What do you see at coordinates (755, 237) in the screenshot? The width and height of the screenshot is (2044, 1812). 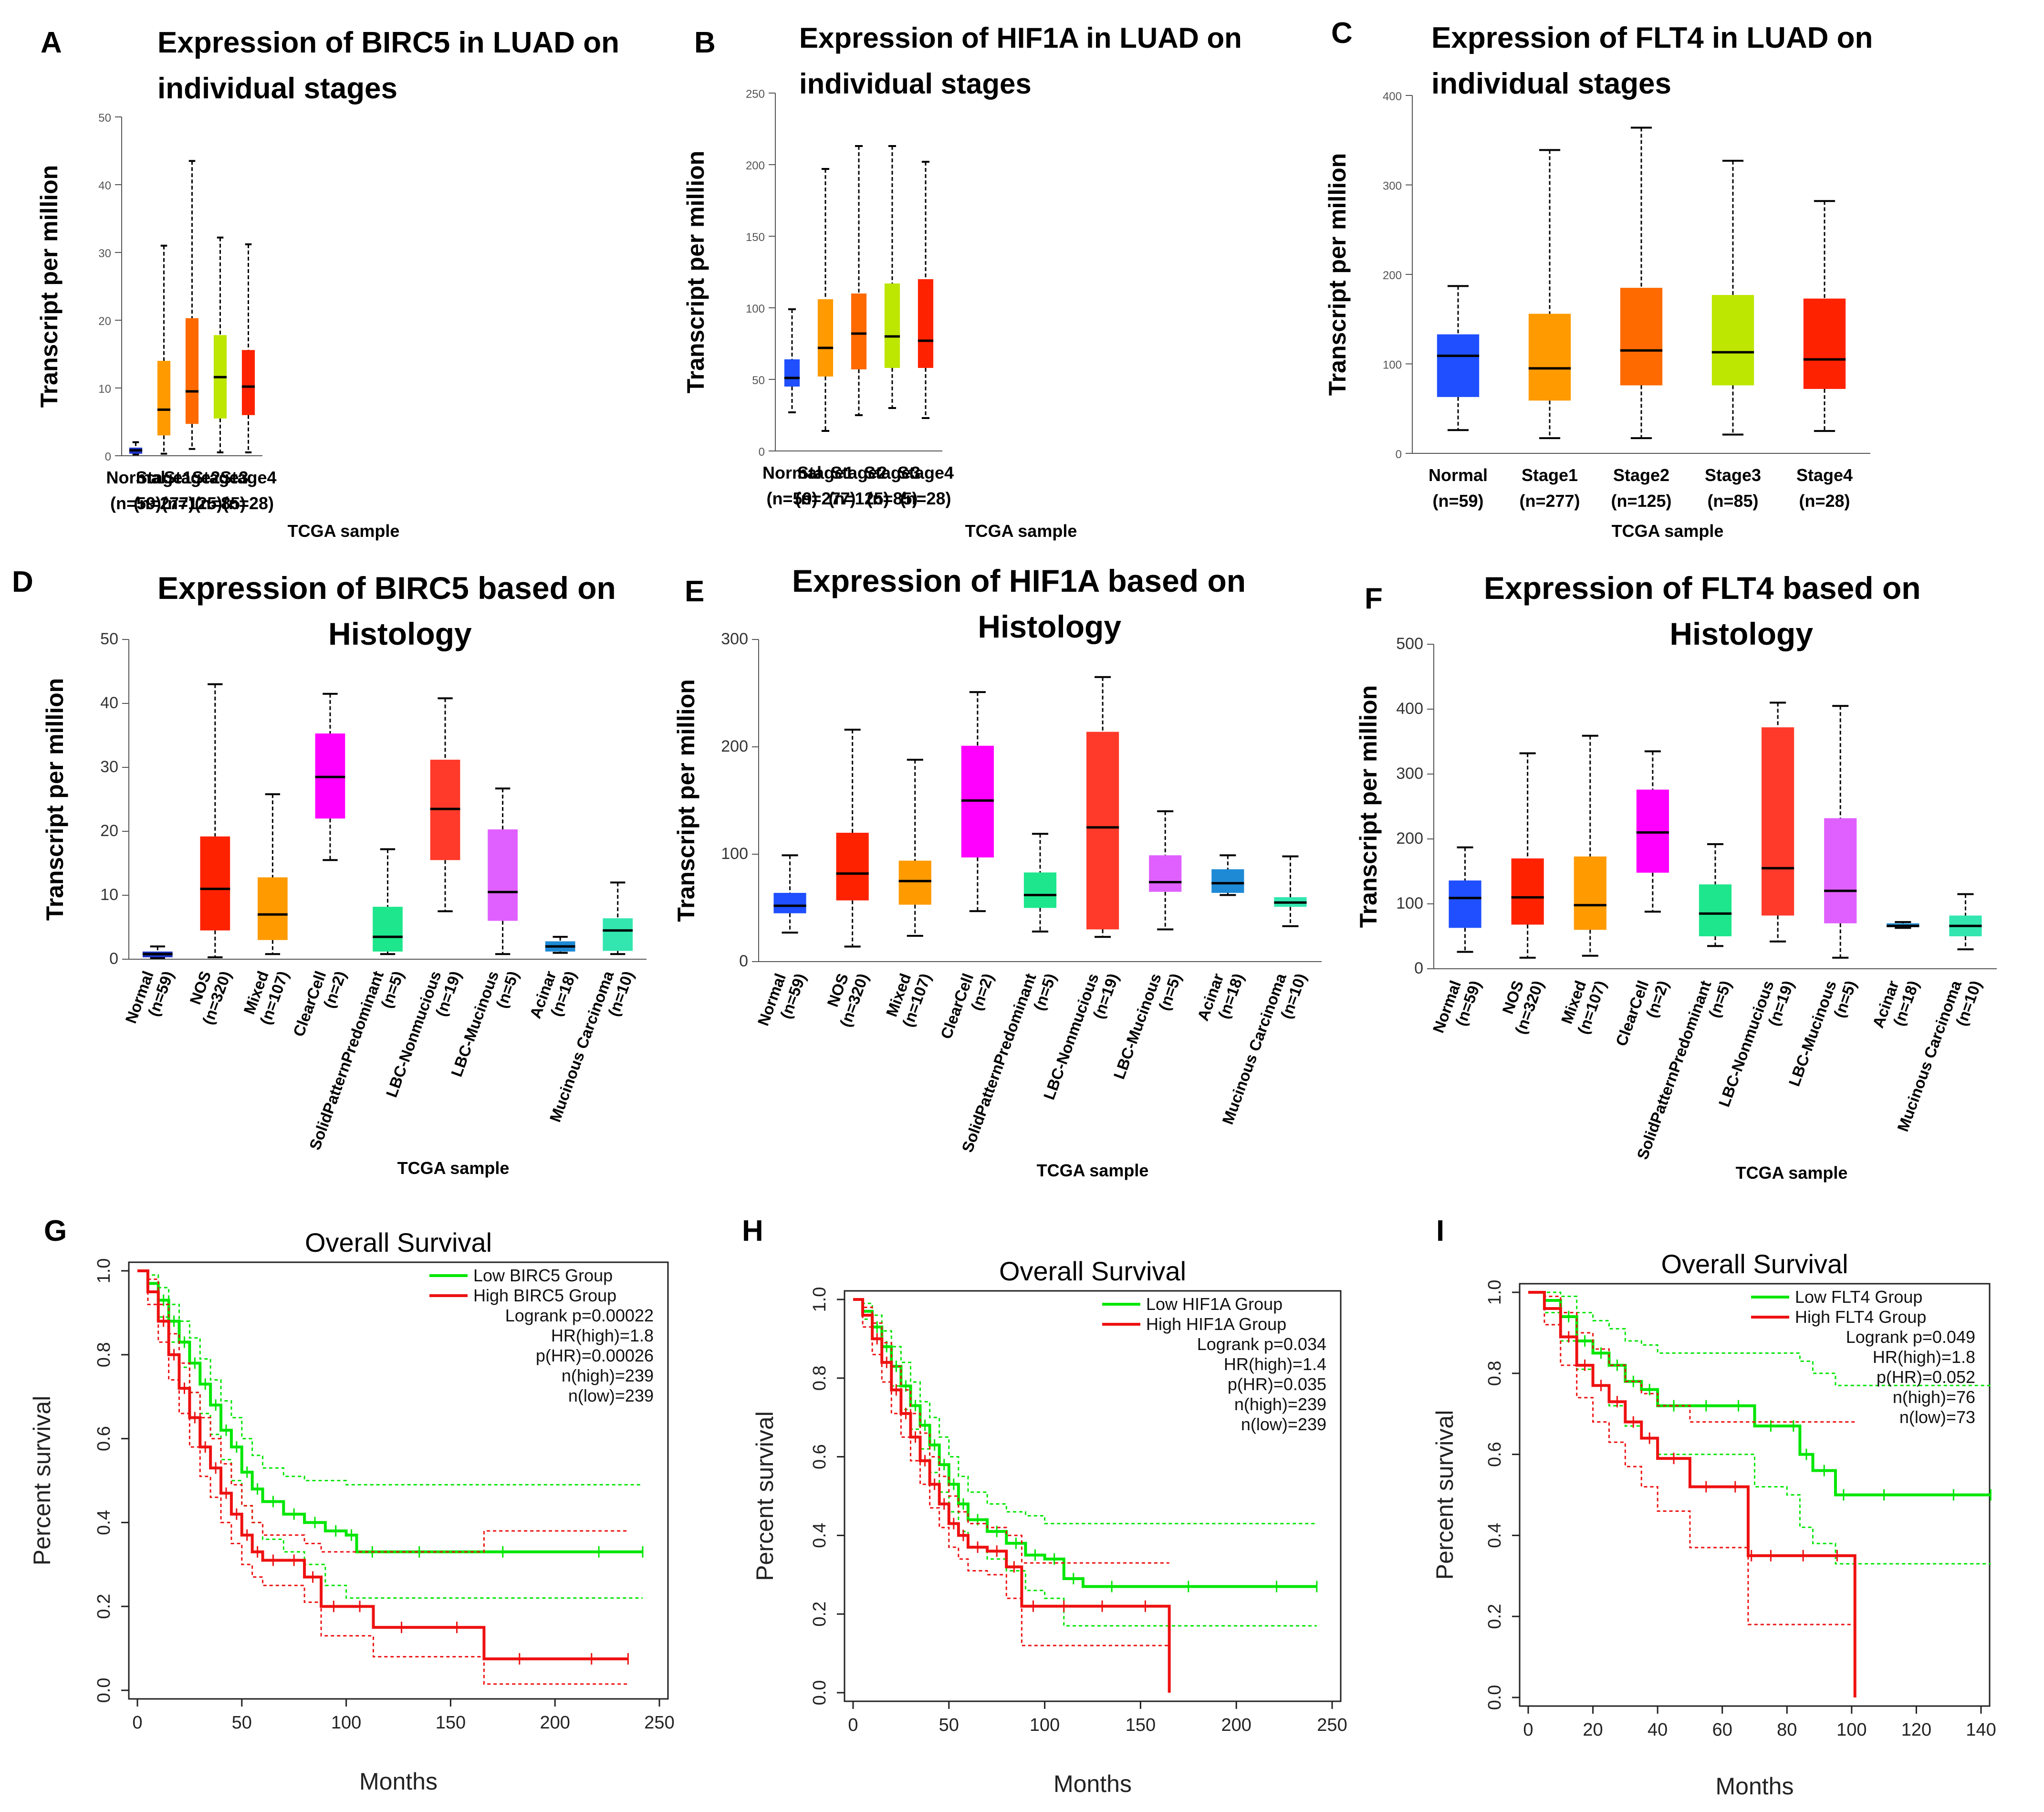 I see `y-tick-label: 150` at bounding box center [755, 237].